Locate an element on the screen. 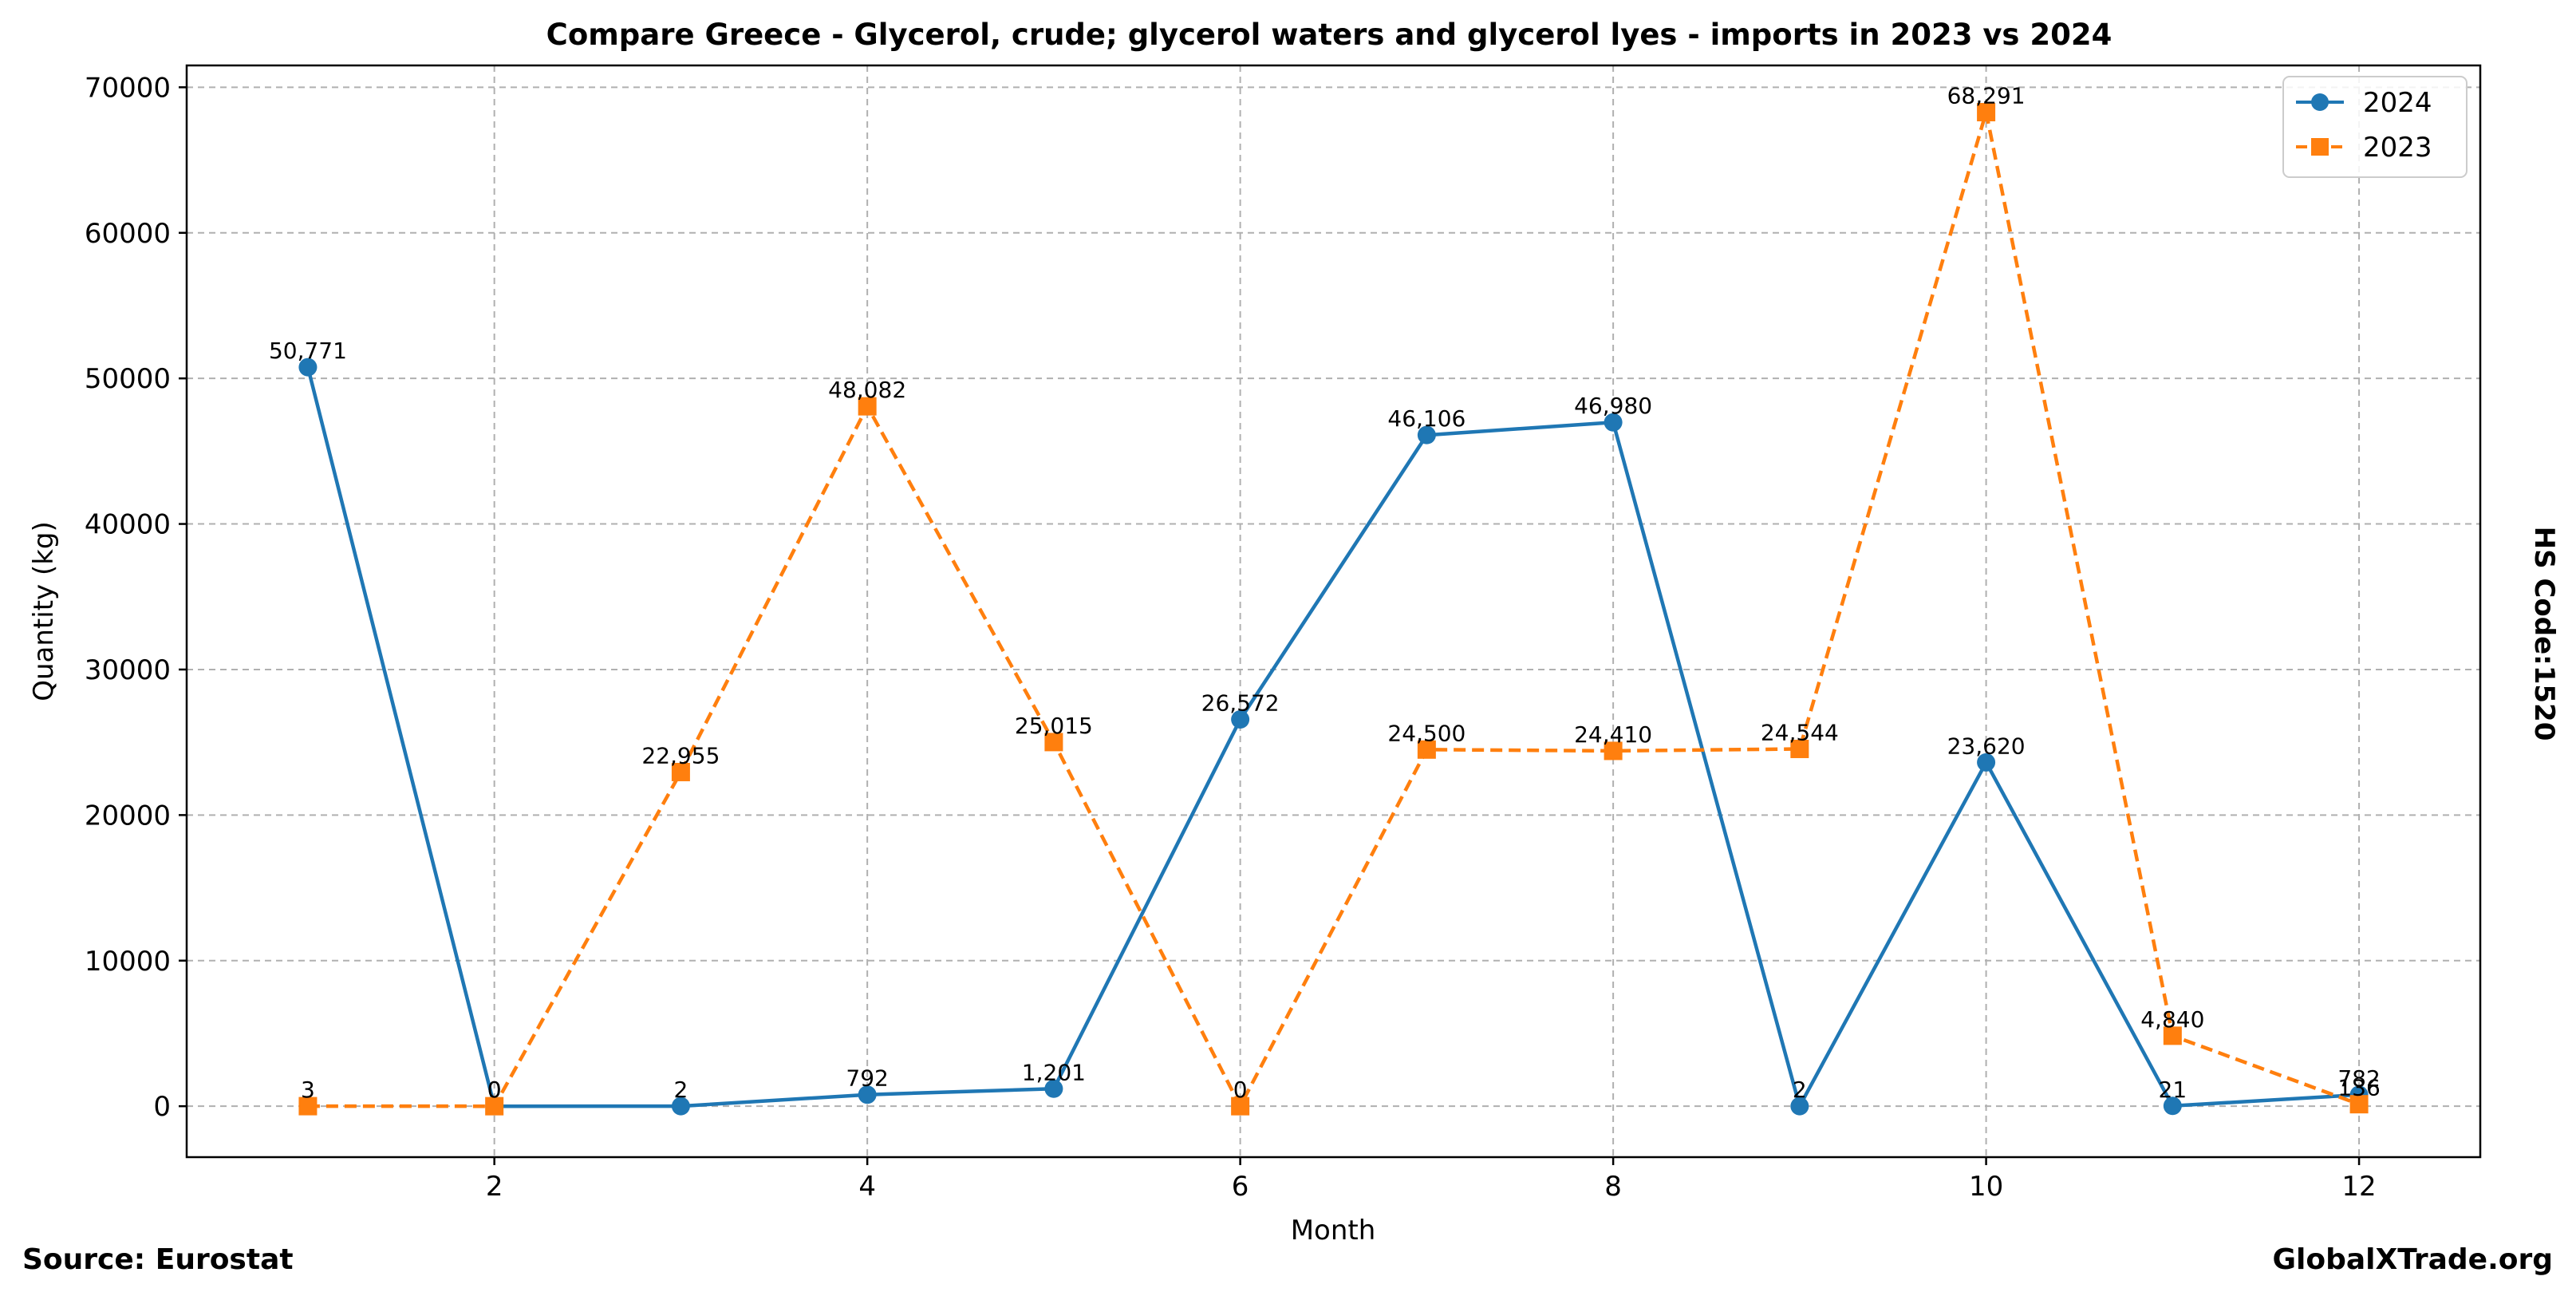 The height and width of the screenshot is (1296, 2576). data-label-2023-m11: 4,840 is located at coordinates (2172, 1019).